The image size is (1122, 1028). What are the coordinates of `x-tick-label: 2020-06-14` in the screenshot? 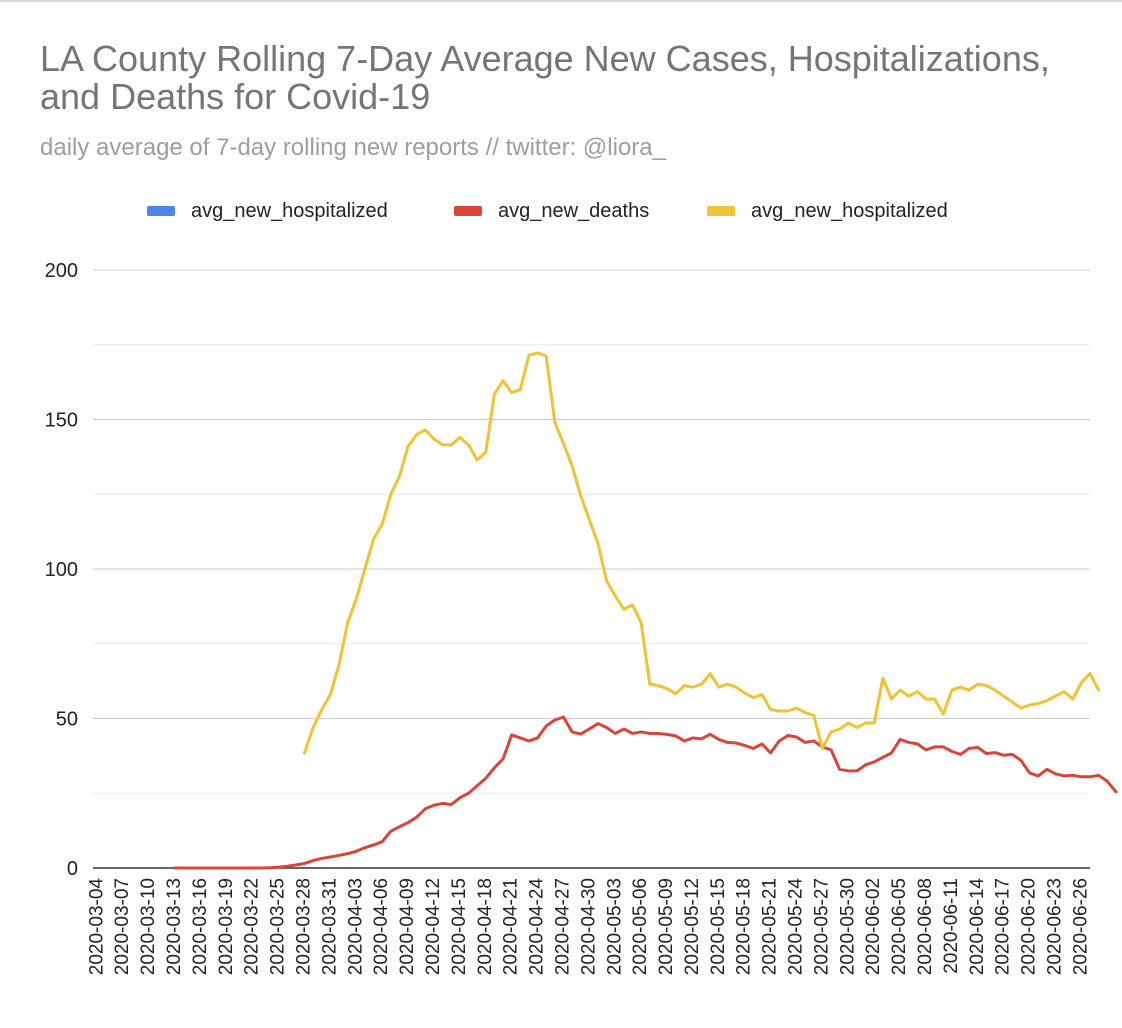 It's located at (977, 927).